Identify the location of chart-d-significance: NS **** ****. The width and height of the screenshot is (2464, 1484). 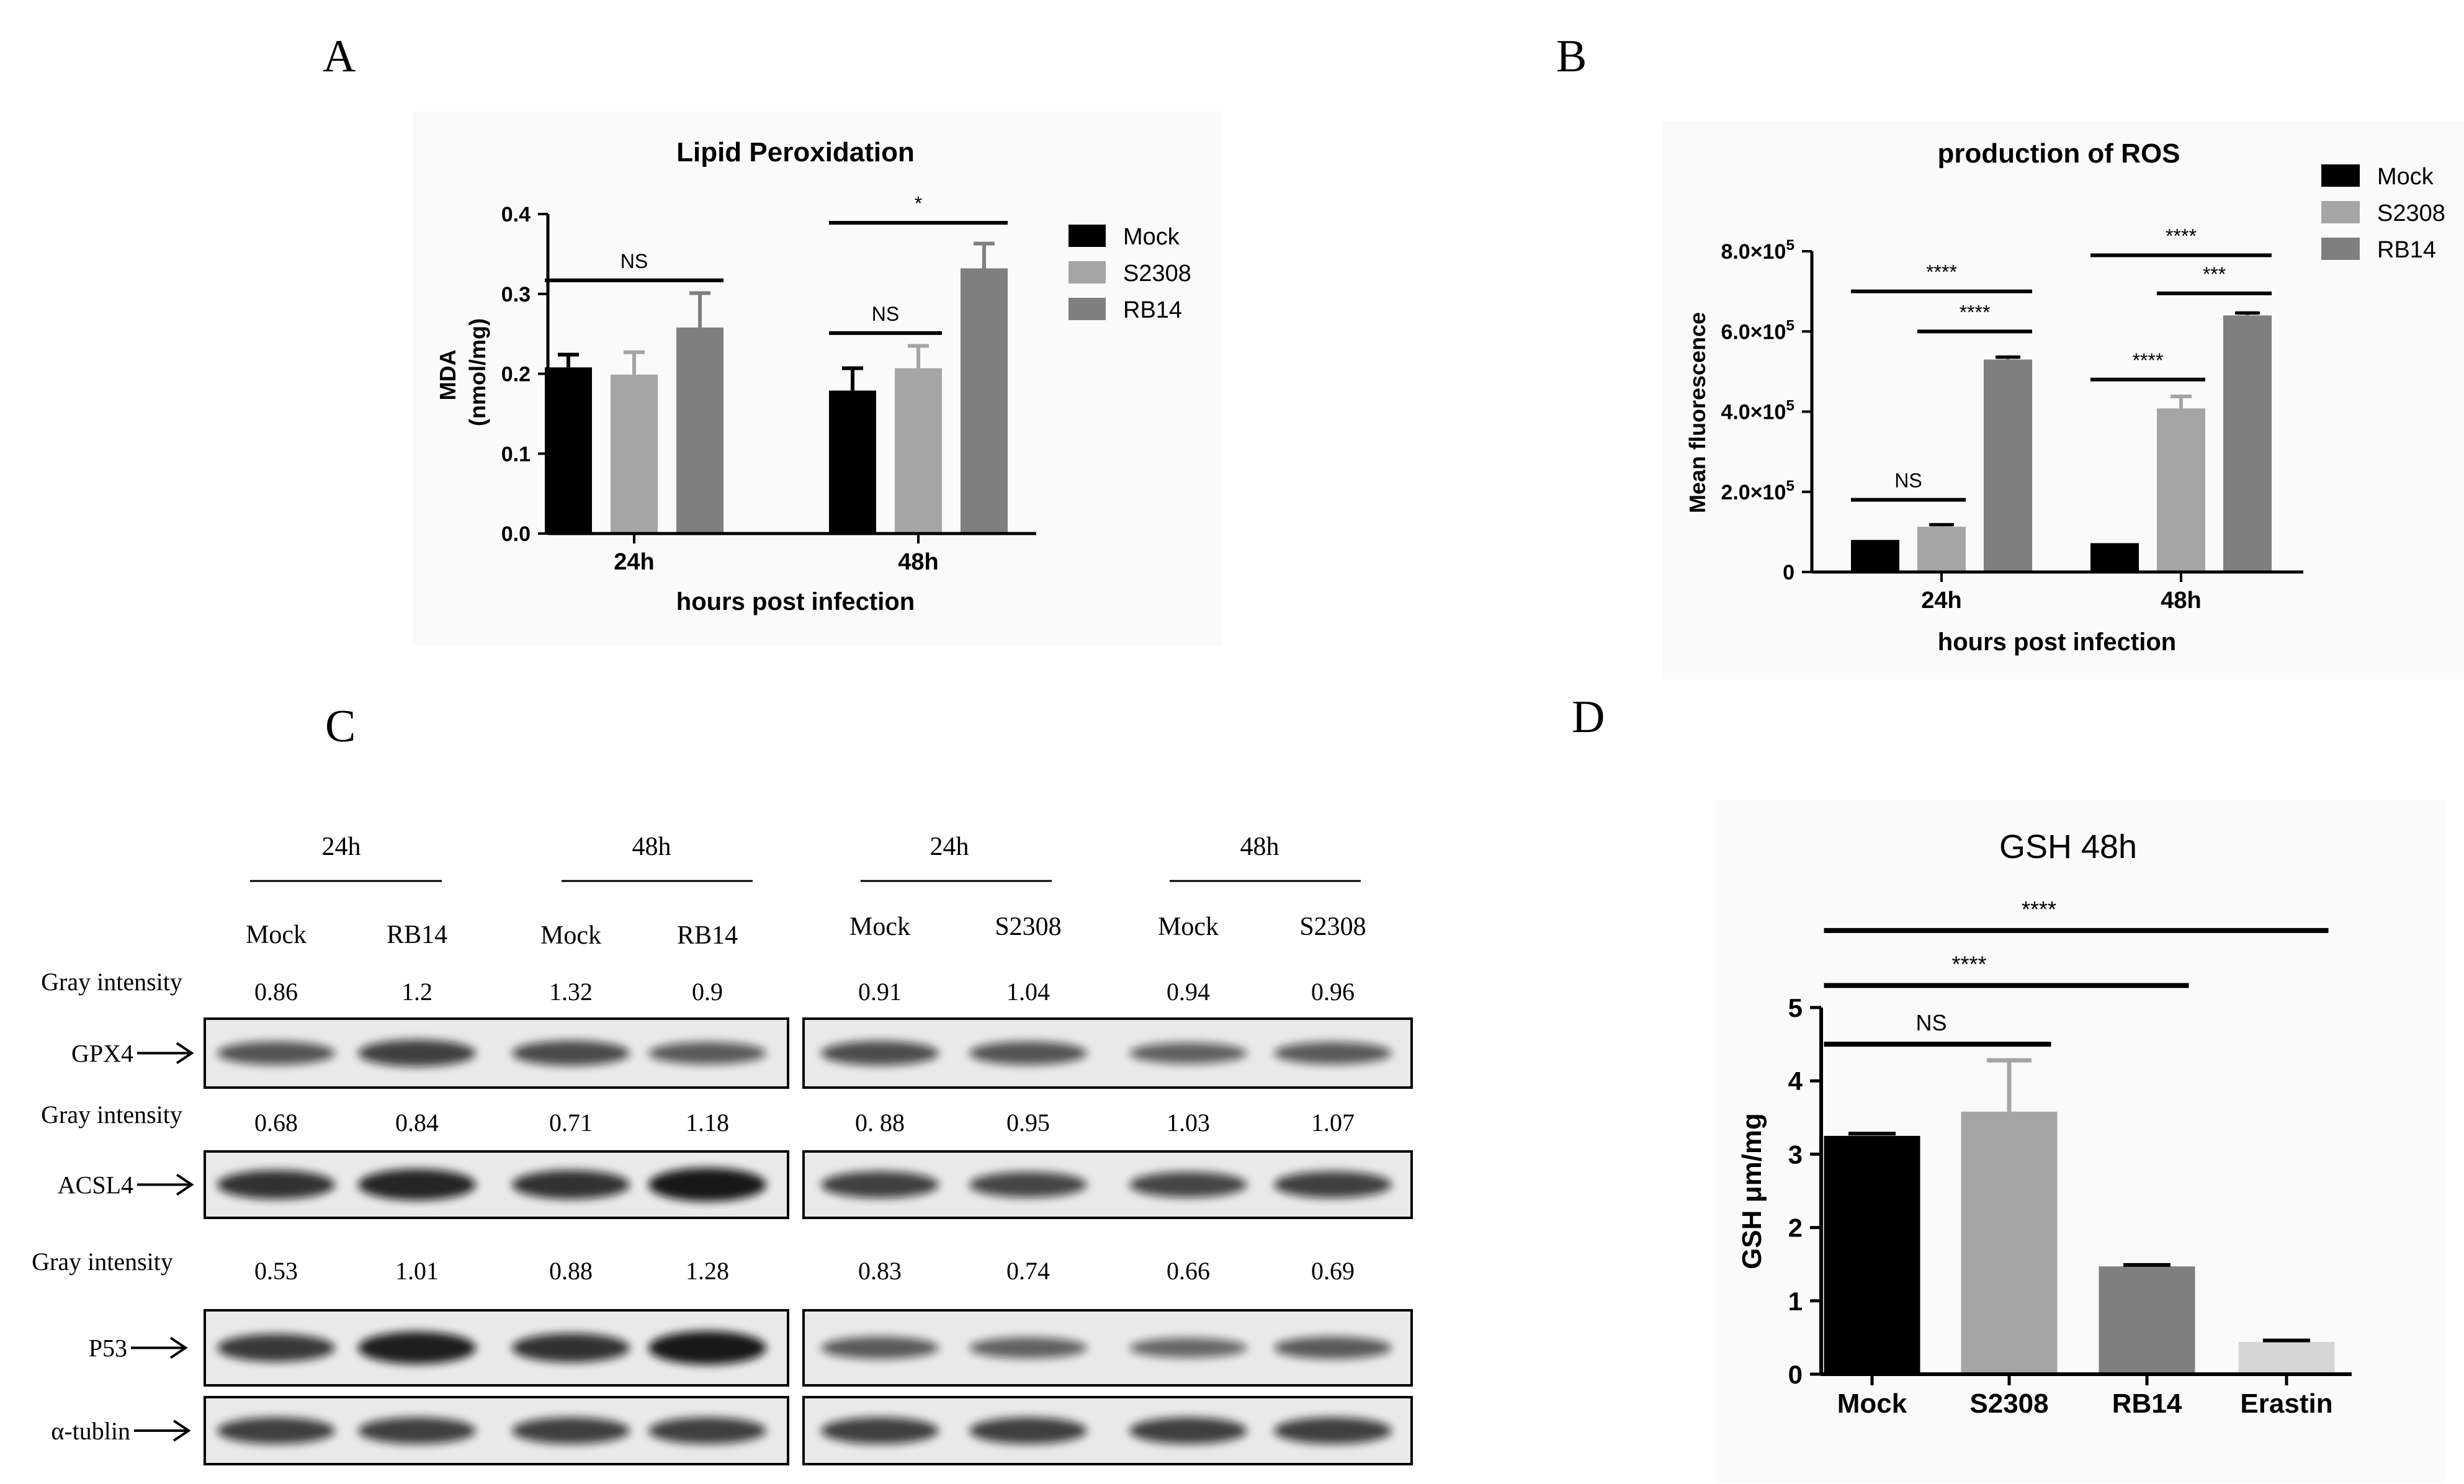
(2076, 971).